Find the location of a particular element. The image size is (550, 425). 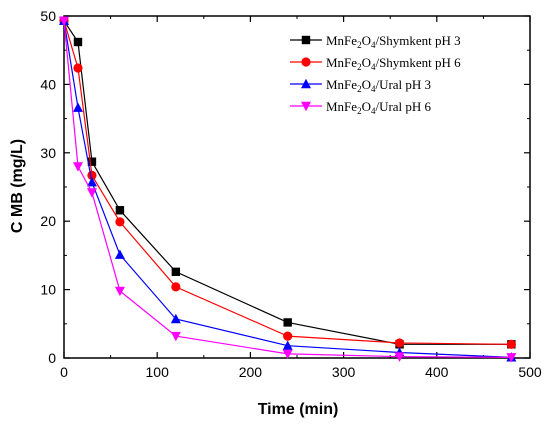

legend-entry-4: MnFe2O4/Ural pH 6 is located at coordinates (361, 107).